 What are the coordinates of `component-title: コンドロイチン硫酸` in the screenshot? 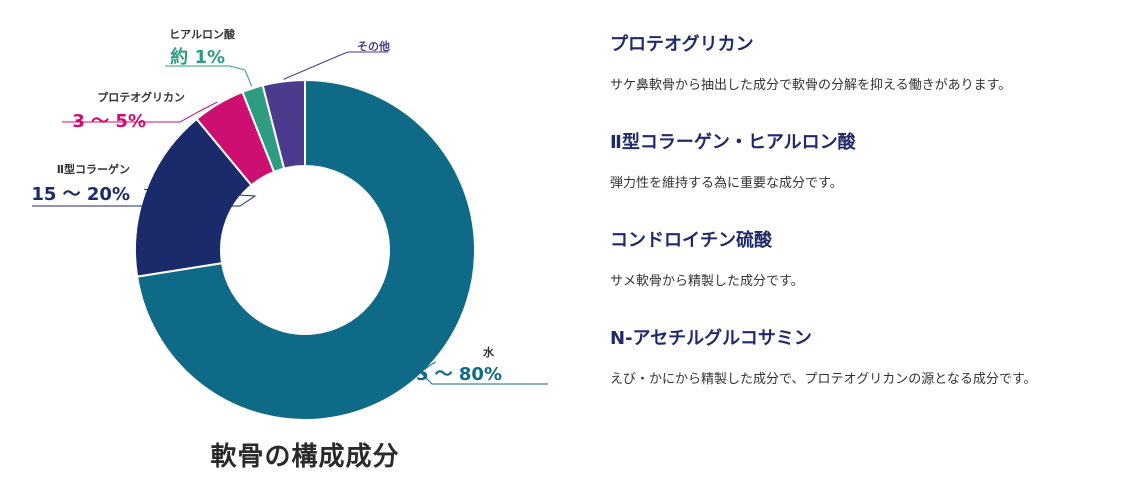 It's located at (691, 240).